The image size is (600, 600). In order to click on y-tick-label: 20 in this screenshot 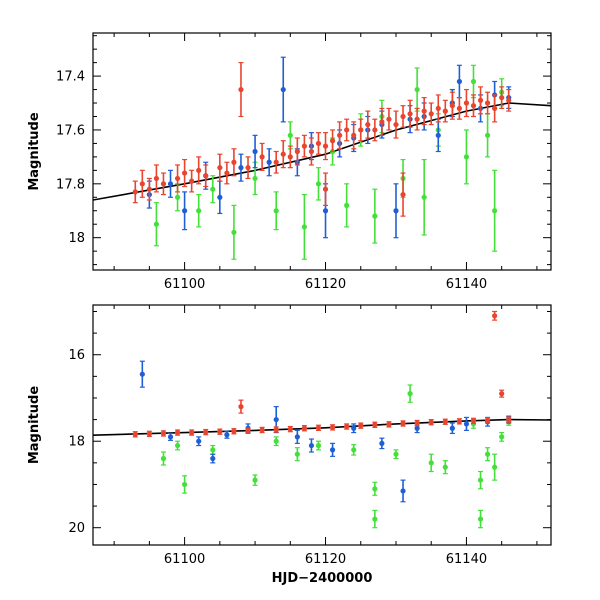, I will do `click(76, 528)`.